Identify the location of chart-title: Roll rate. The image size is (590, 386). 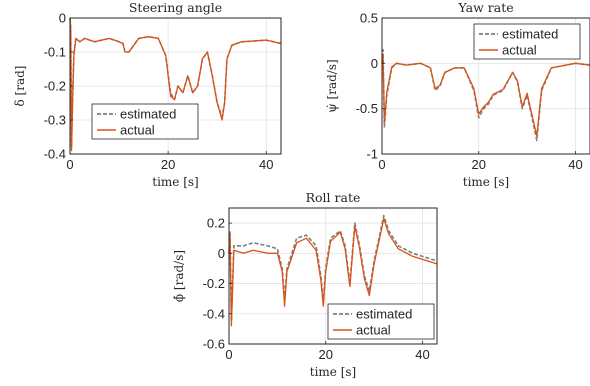
(333, 197).